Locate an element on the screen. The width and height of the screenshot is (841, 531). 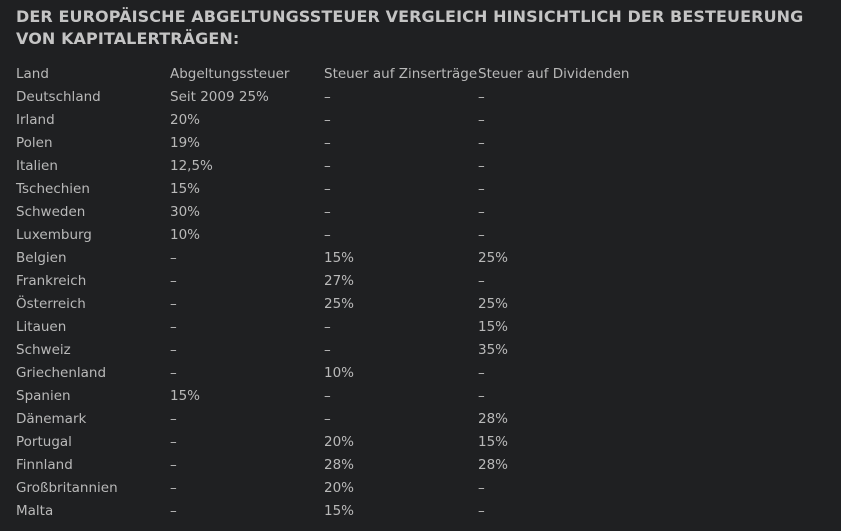
table-row: Schweden 30% – – is located at coordinates (327, 211).